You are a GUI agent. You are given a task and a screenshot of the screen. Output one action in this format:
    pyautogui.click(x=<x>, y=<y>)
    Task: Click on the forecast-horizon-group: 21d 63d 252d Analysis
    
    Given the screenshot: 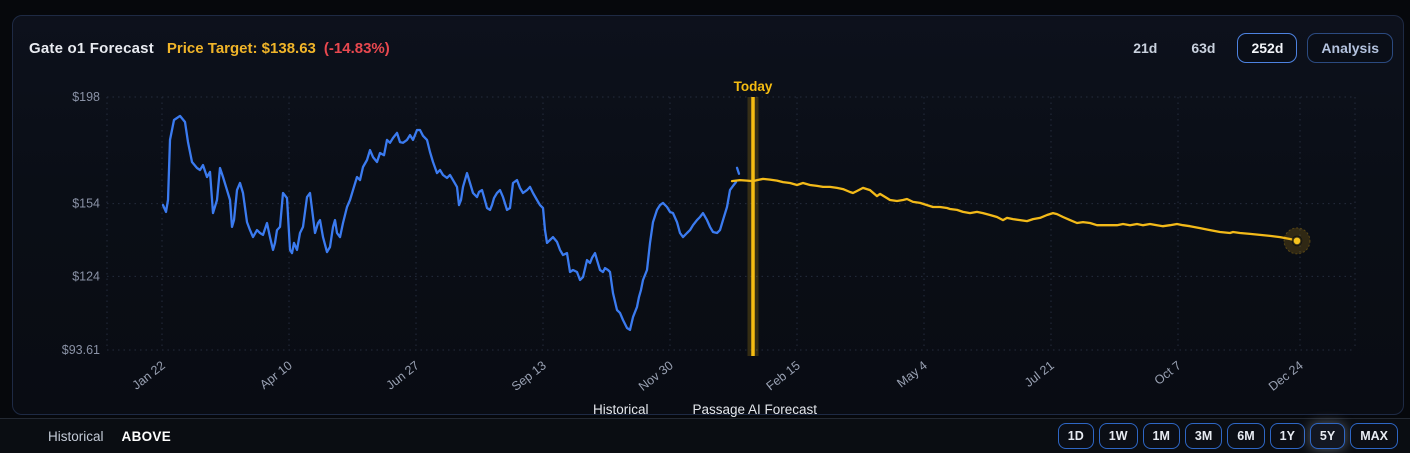 What is the action you would take?
    pyautogui.click(x=1257, y=48)
    